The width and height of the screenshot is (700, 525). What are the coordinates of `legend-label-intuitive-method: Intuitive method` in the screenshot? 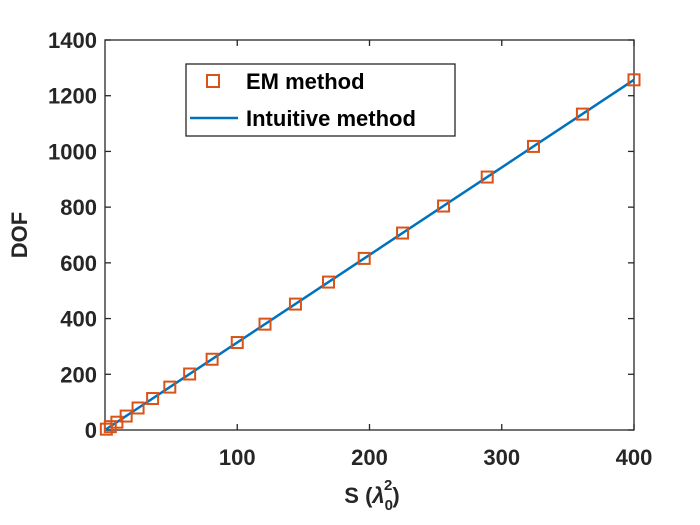 It's located at (331, 118).